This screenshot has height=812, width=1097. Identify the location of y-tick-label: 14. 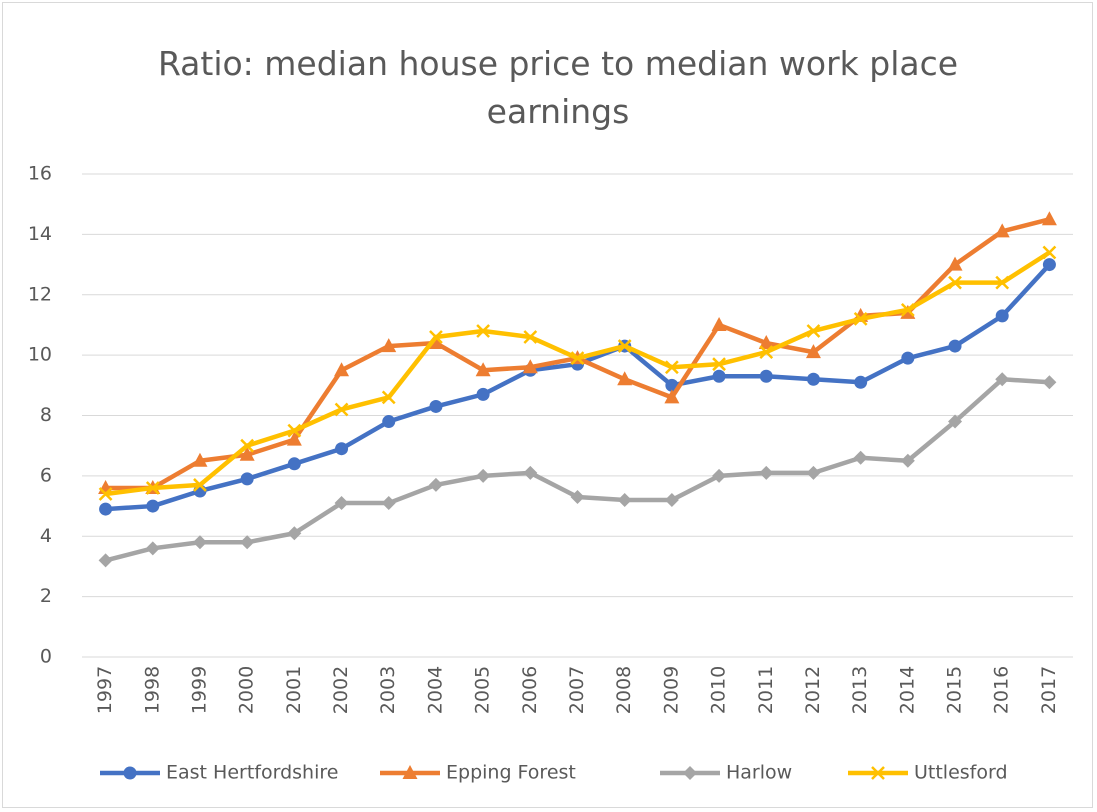
(40, 234).